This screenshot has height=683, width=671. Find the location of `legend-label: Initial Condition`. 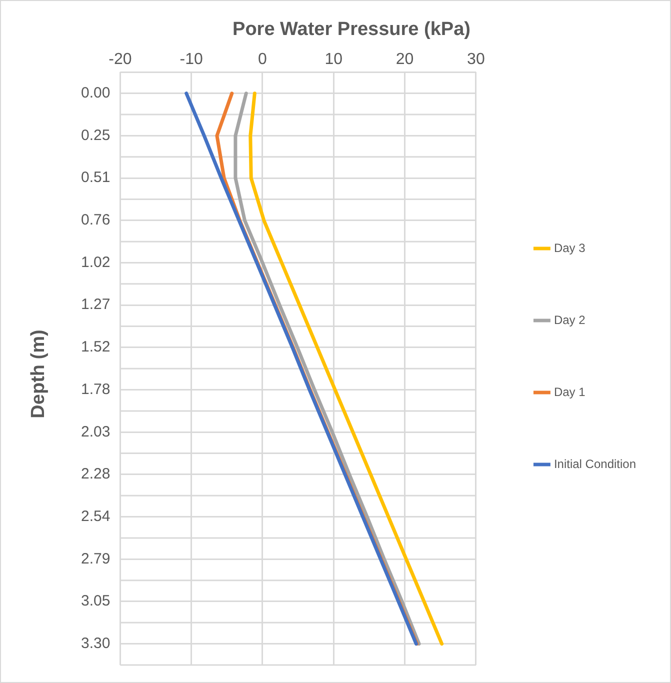

legend-label: Initial Condition is located at coordinates (595, 463).